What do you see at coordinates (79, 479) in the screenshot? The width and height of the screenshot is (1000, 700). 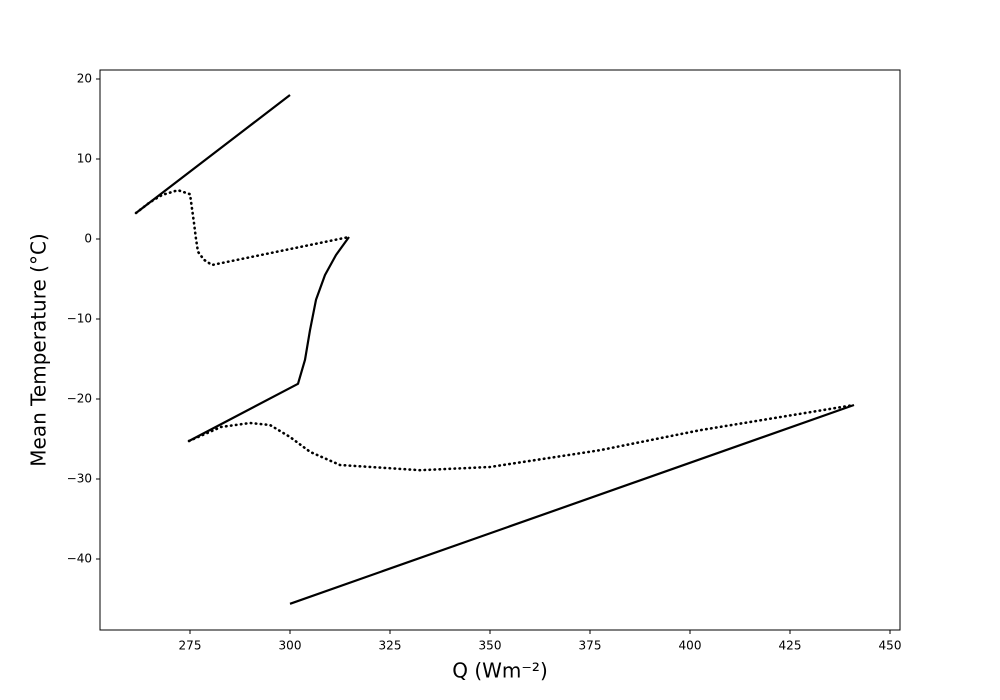 I see `y-tick-label: −30` at bounding box center [79, 479].